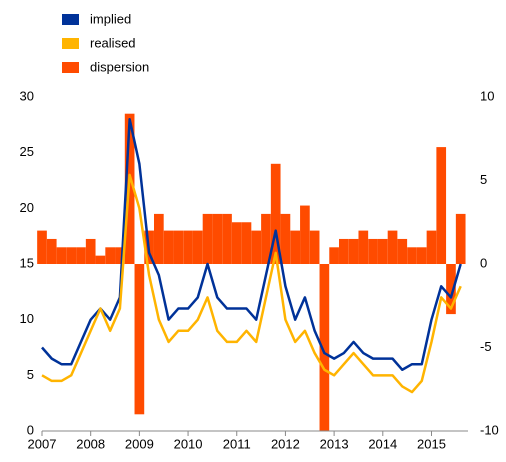  I want to click on x-tick-label: 2015, so click(431, 443).